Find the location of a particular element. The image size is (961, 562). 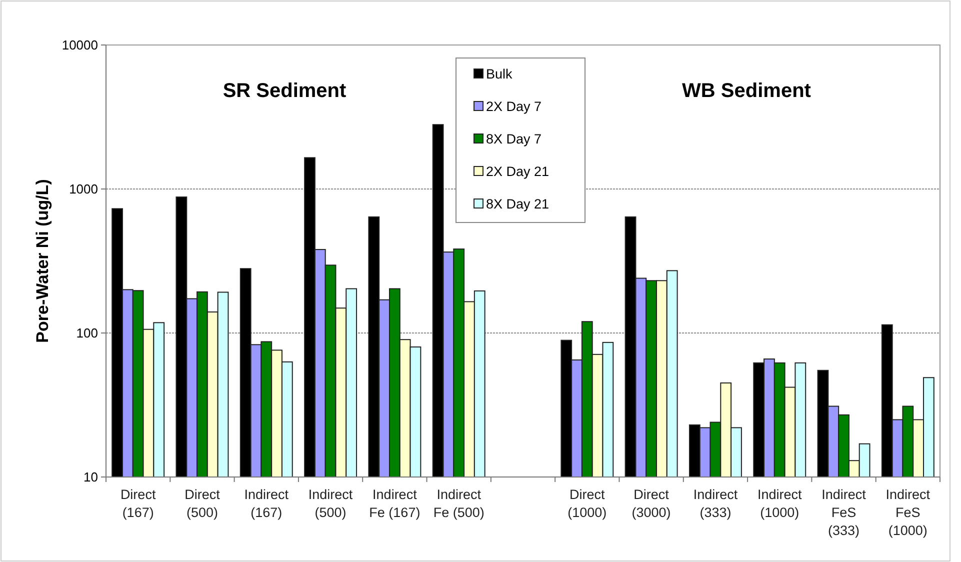

legend-label: 2X Day 21 is located at coordinates (518, 172).